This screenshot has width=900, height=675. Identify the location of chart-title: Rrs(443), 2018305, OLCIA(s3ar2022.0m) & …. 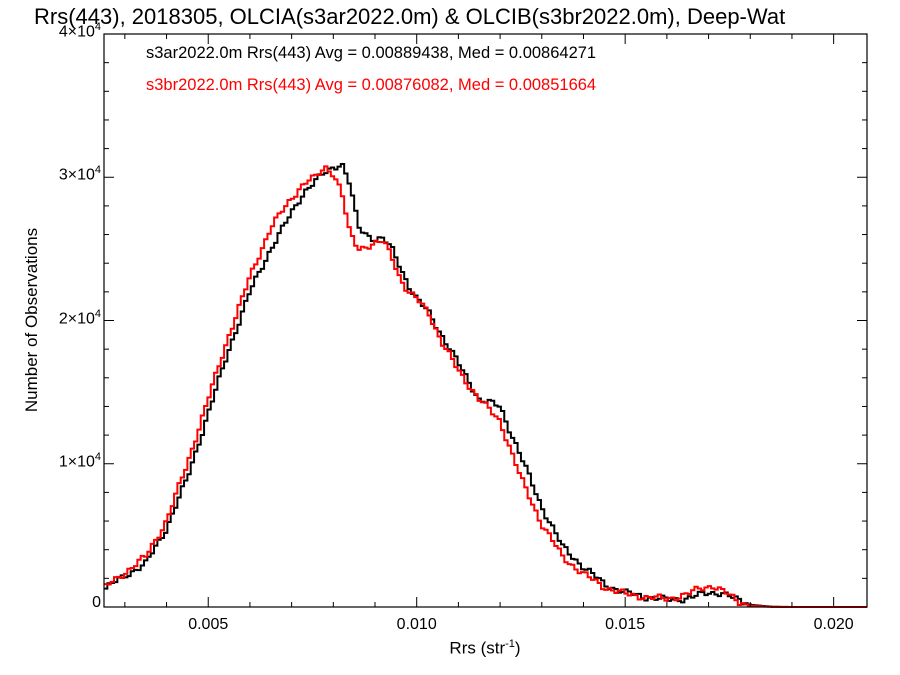
(410, 16).